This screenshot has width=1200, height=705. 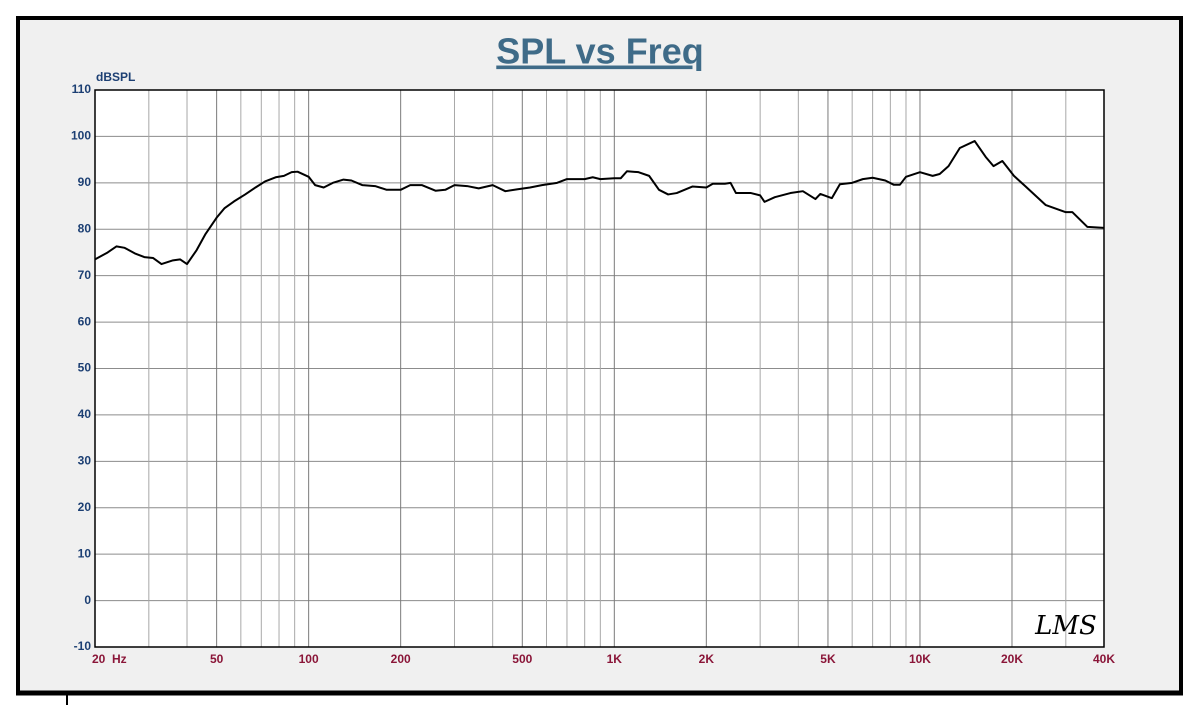 I want to click on y-tick-label: 110, so click(x=82, y=89).